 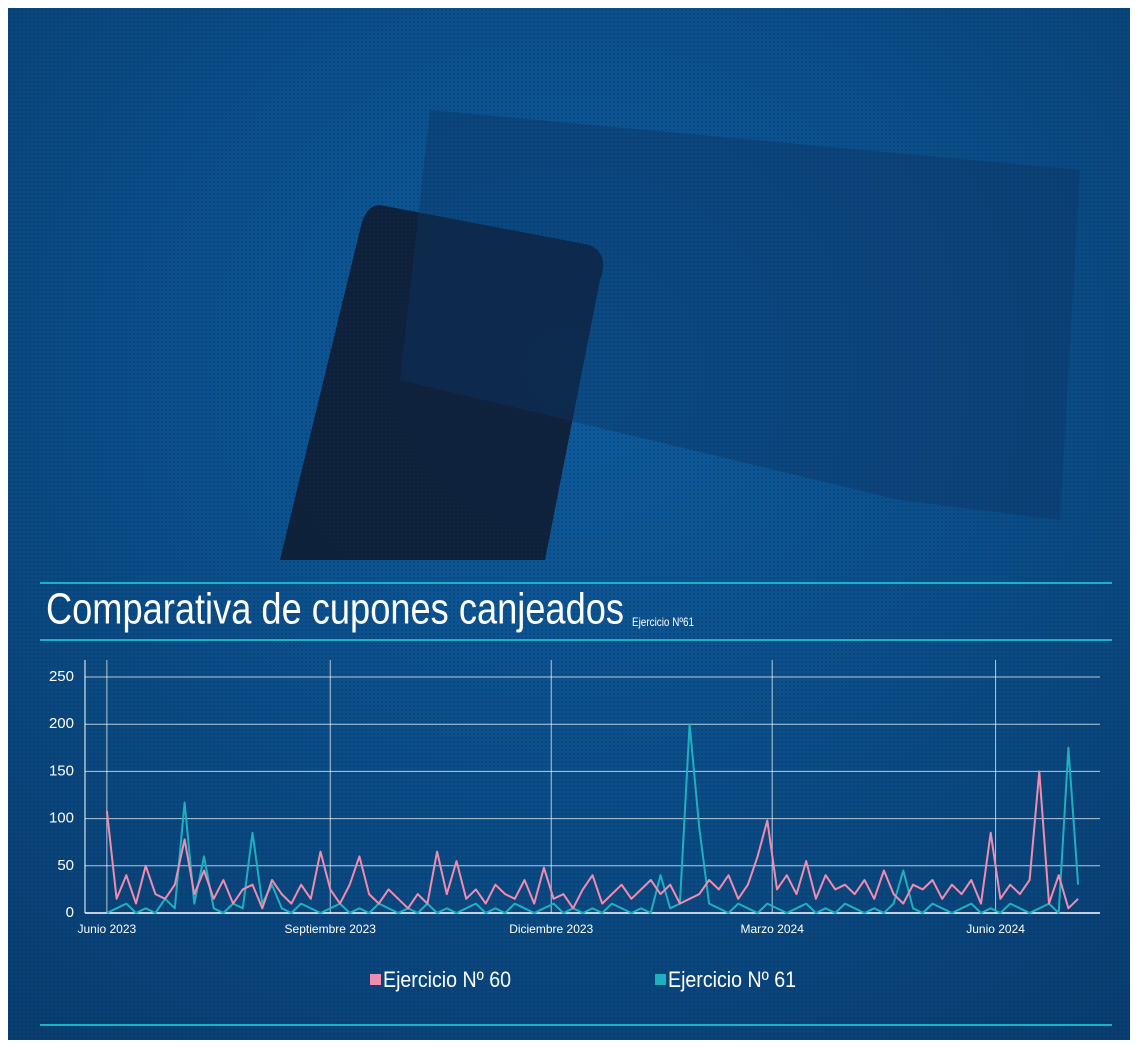 What do you see at coordinates (61, 676) in the screenshot?
I see `y-tick-label: 250` at bounding box center [61, 676].